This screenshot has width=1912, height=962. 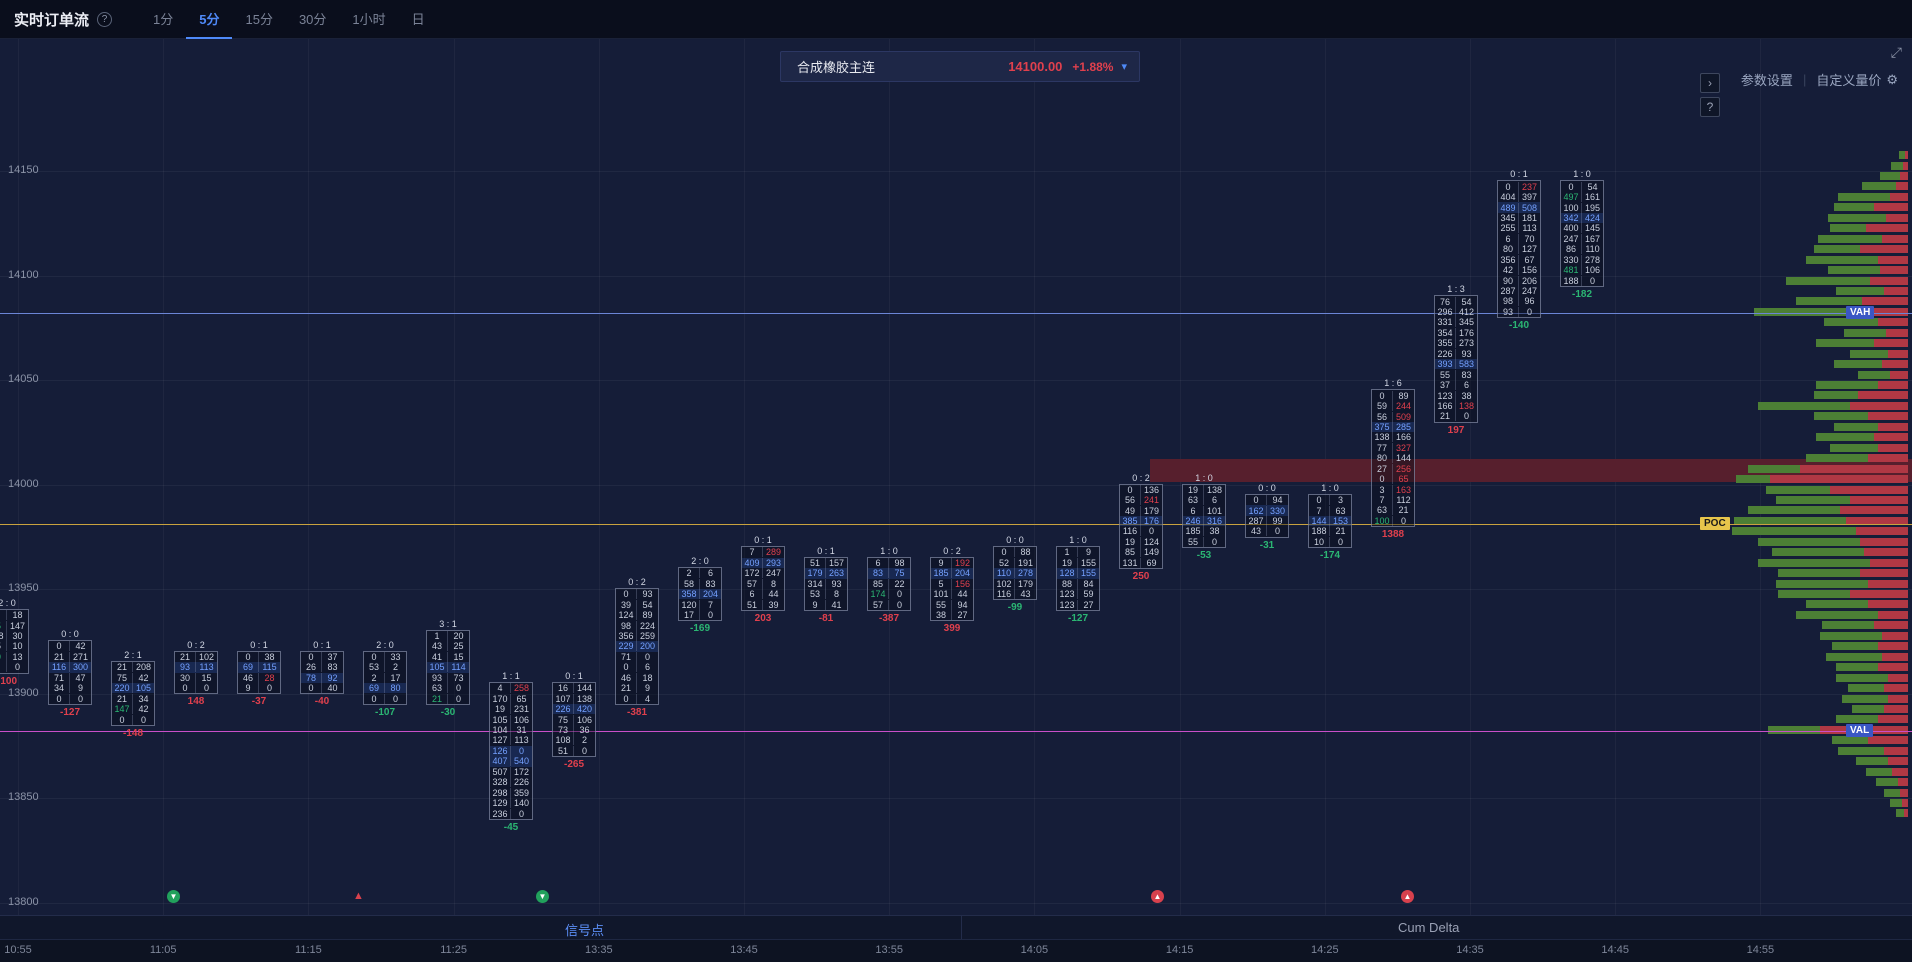 I want to click on bid-cell: 76, so click(x=1445, y=301).